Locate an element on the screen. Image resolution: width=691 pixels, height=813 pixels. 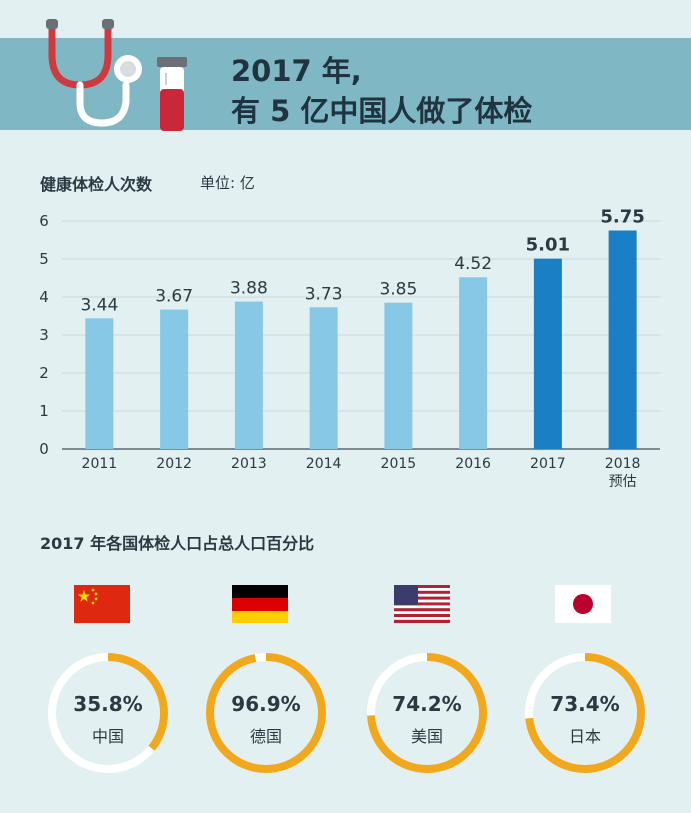
bar-value-label: 3.67 is located at coordinates (174, 297).